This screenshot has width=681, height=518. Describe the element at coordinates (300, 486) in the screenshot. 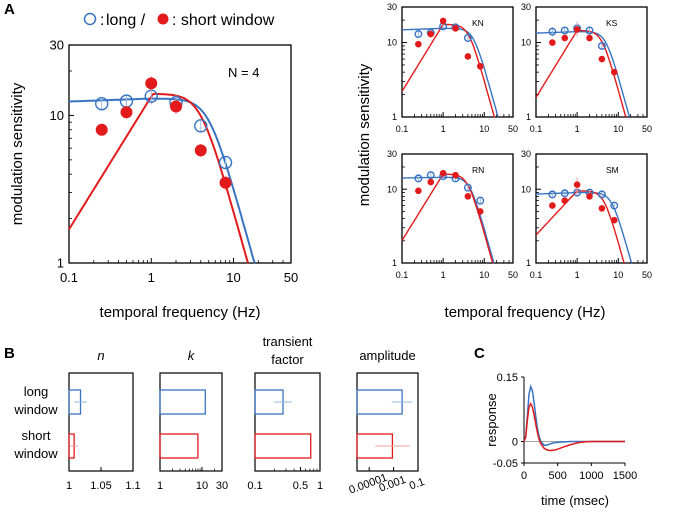

I see `param-tick-label: 0.5` at that location.